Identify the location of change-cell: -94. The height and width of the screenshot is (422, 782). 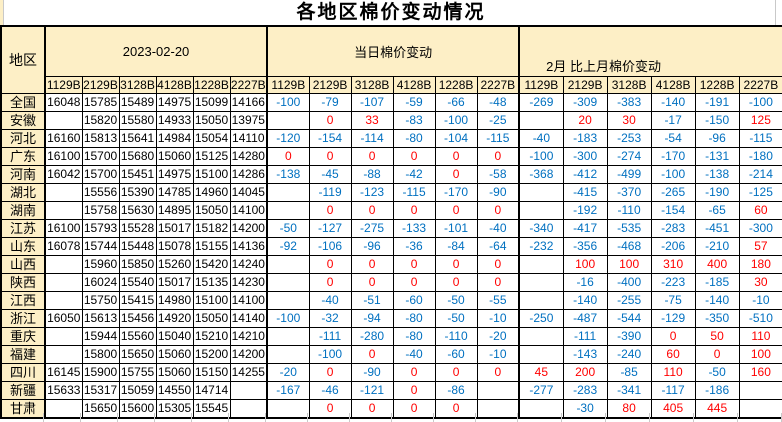
(372, 318).